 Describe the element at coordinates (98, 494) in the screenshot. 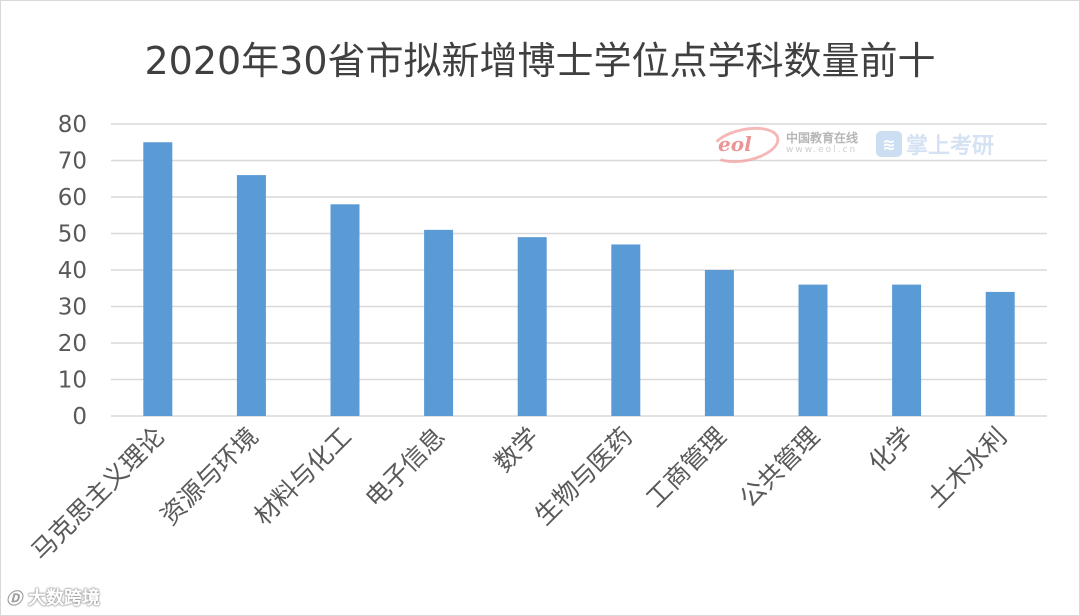

I see `x-tick-label: 马克思主义理论` at that location.